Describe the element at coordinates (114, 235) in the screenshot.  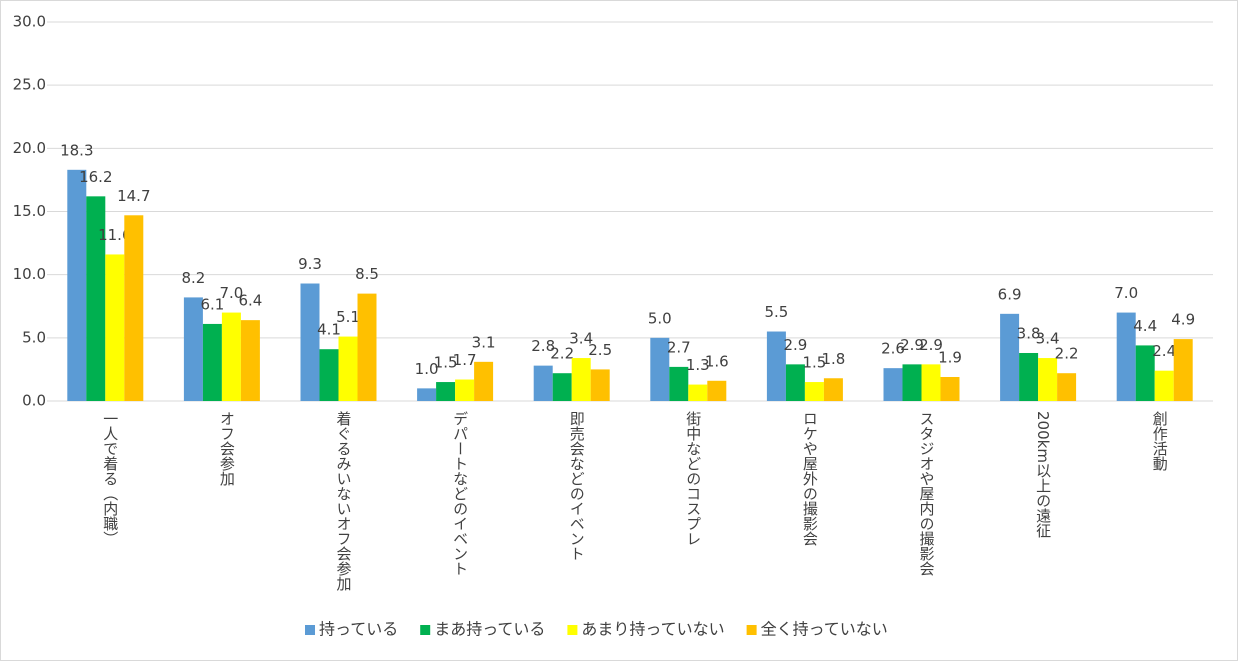
I see `value-label: 11.6` at that location.